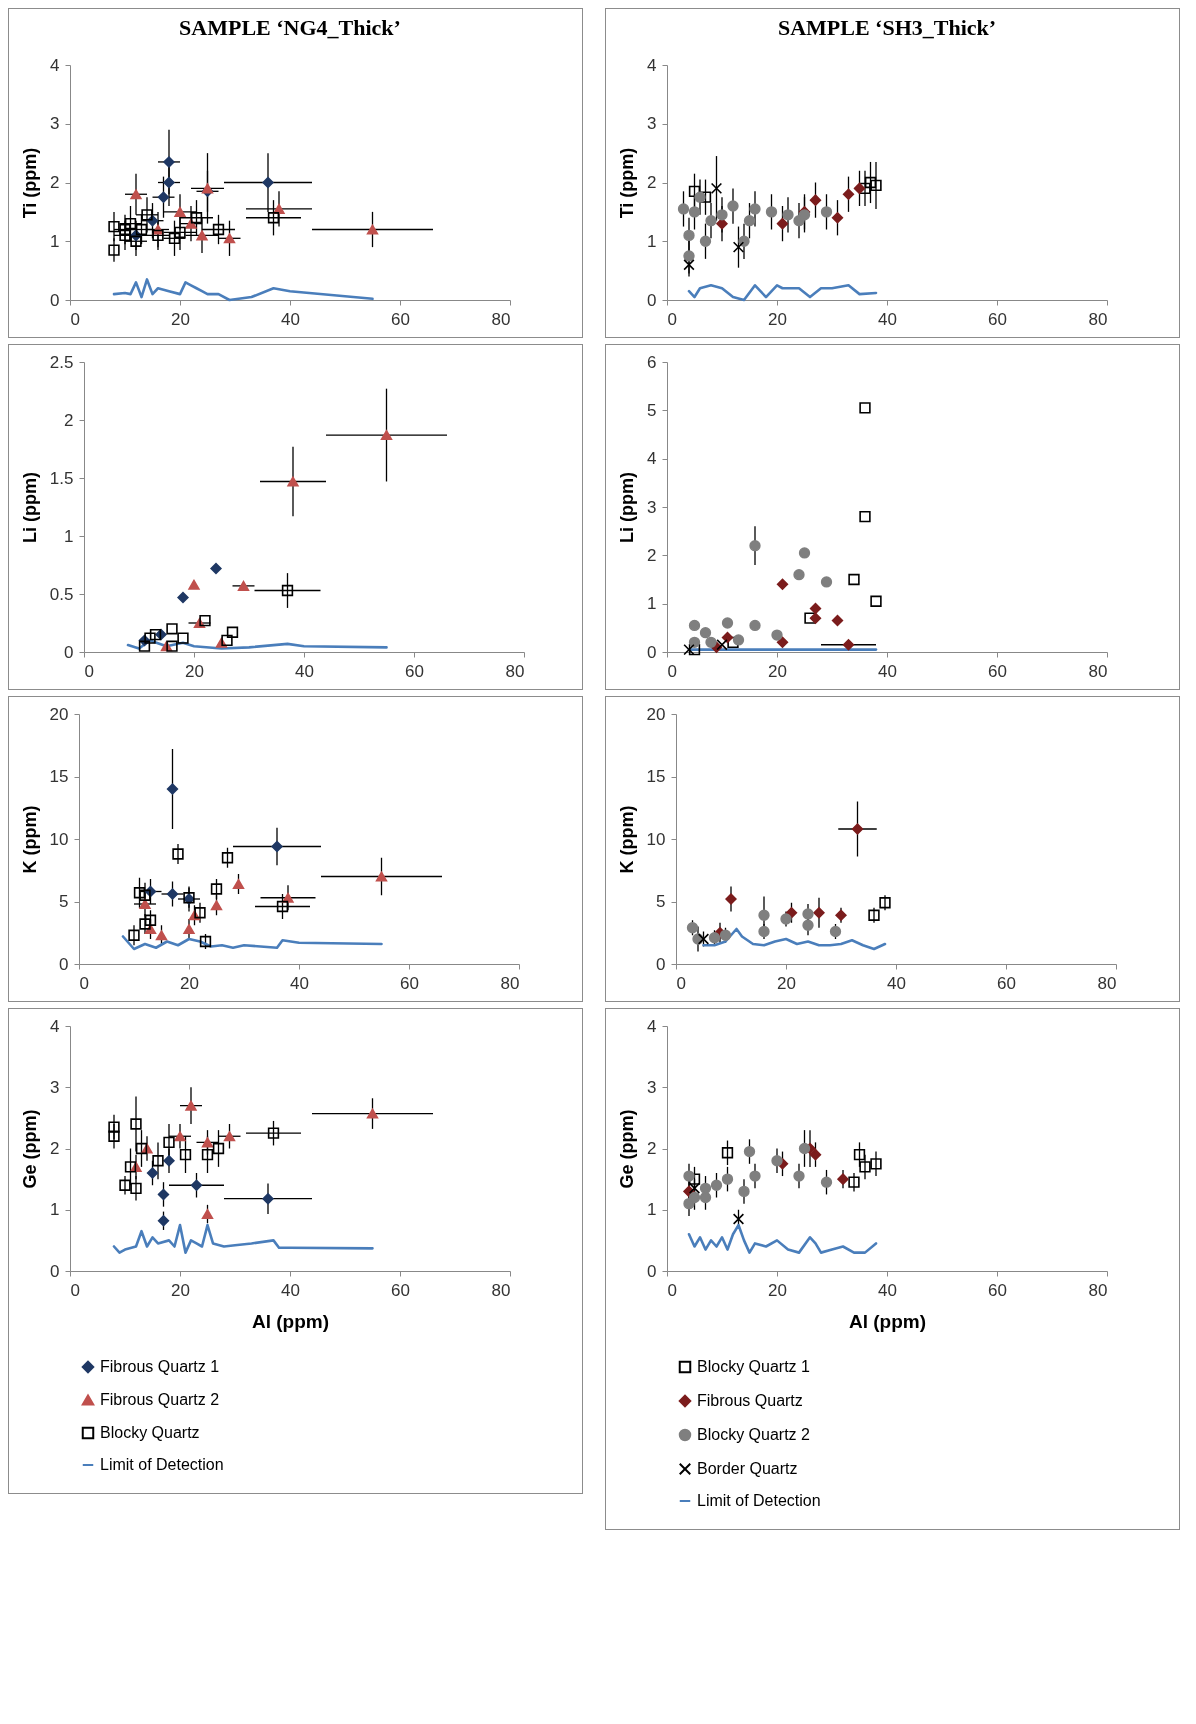 The width and height of the screenshot is (1196, 1724). Describe the element at coordinates (887, 27) in the screenshot. I see `chart-title: SAMPLE ‘SH3_Thick’` at that location.